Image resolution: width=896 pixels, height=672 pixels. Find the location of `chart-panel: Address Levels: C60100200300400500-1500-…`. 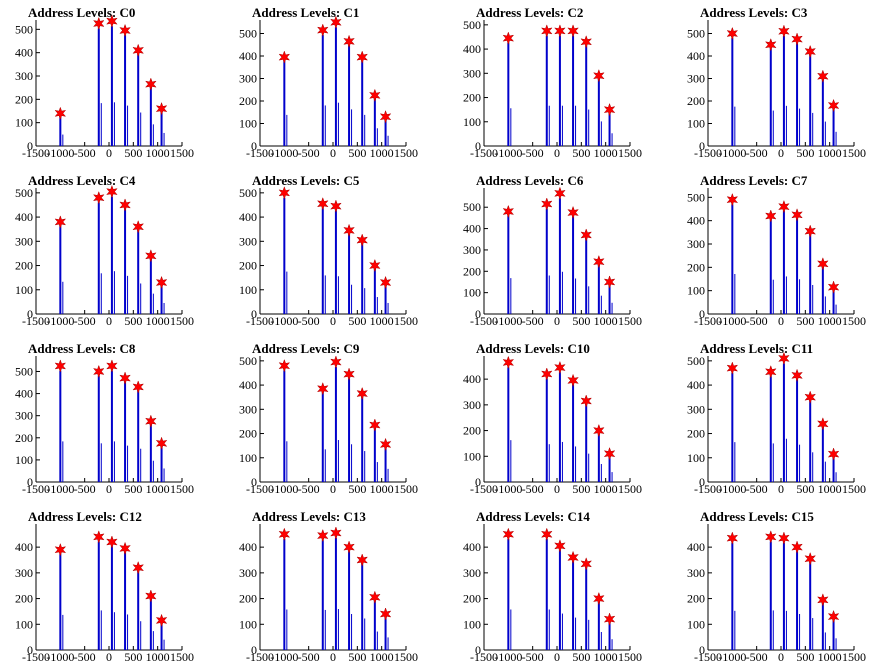

chart-panel: Address Levels: C60100200300400500-1500-… is located at coordinates (552, 250).